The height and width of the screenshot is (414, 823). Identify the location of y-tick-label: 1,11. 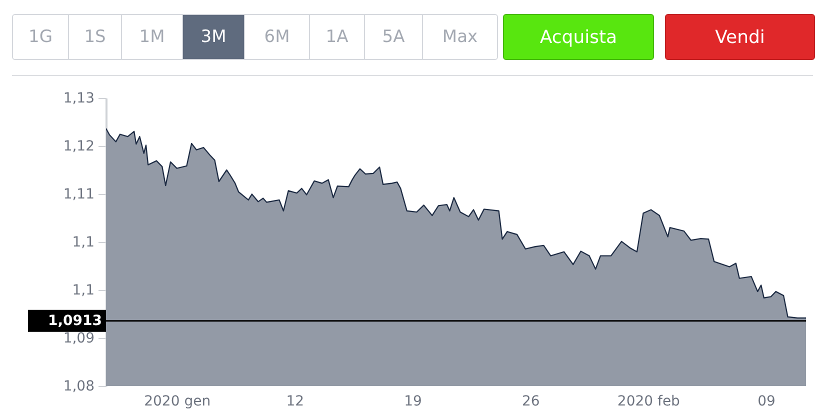
(78, 194).